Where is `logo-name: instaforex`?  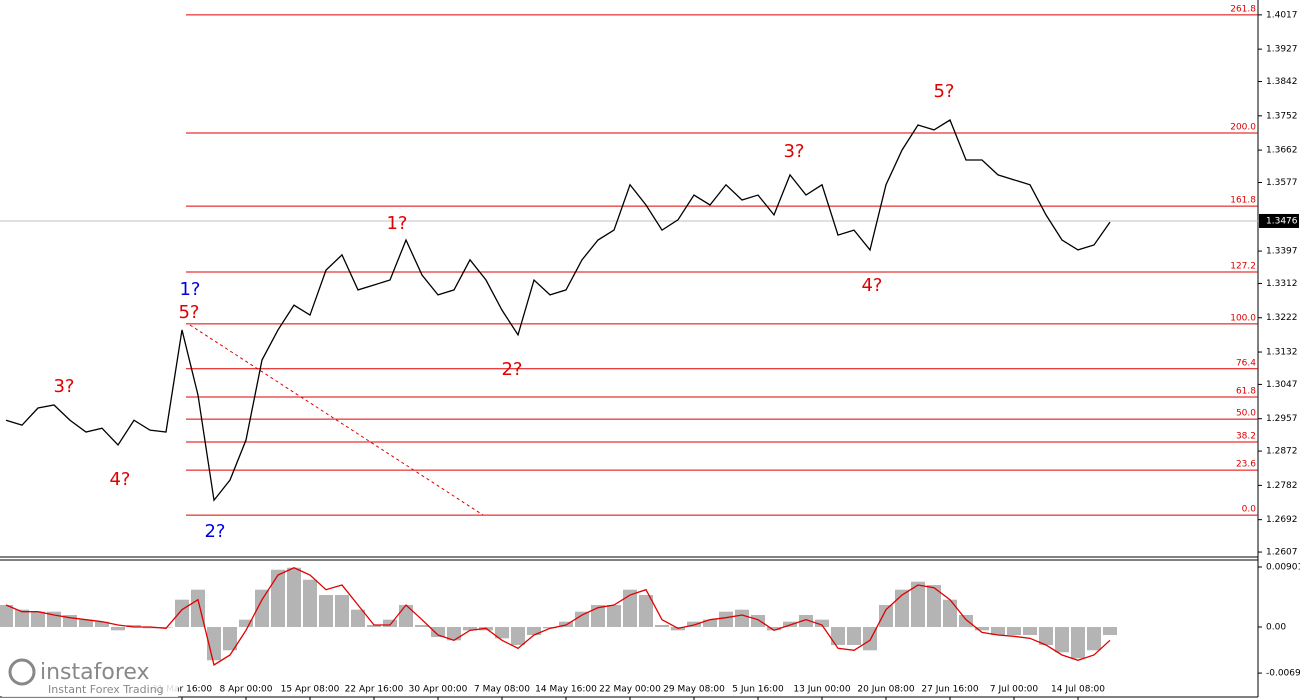 logo-name: instaforex is located at coordinates (95, 672).